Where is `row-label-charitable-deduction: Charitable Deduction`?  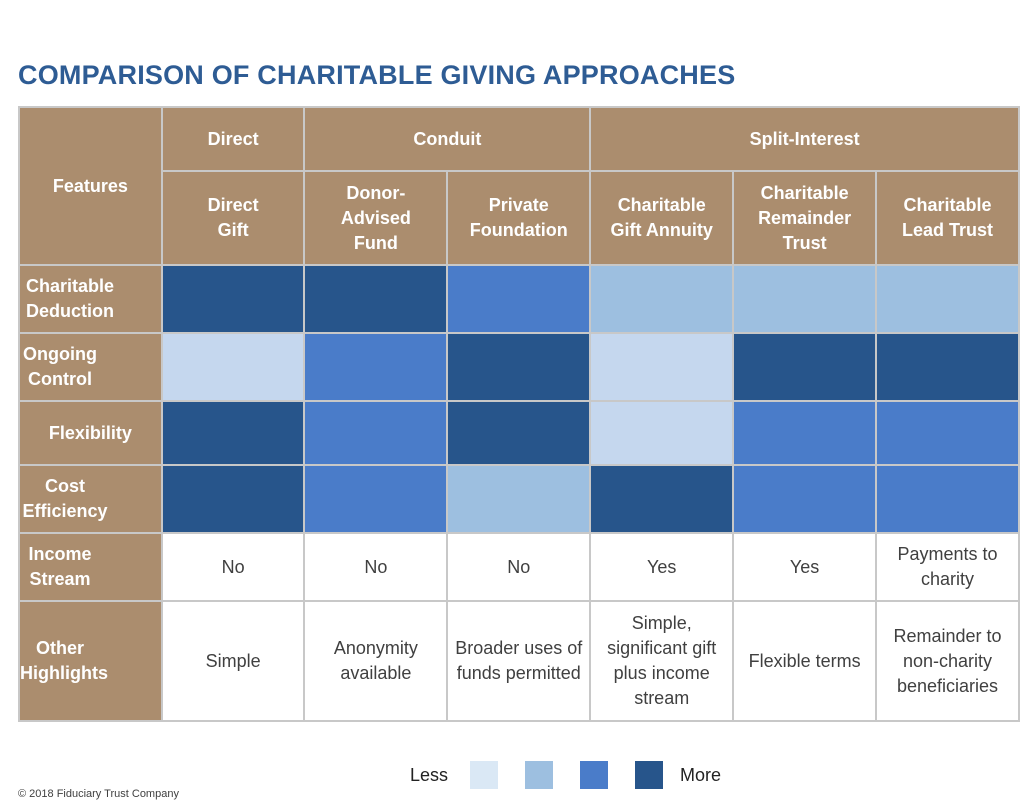
row-label-charitable-deduction: Charitable Deduction is located at coordinates (90, 299).